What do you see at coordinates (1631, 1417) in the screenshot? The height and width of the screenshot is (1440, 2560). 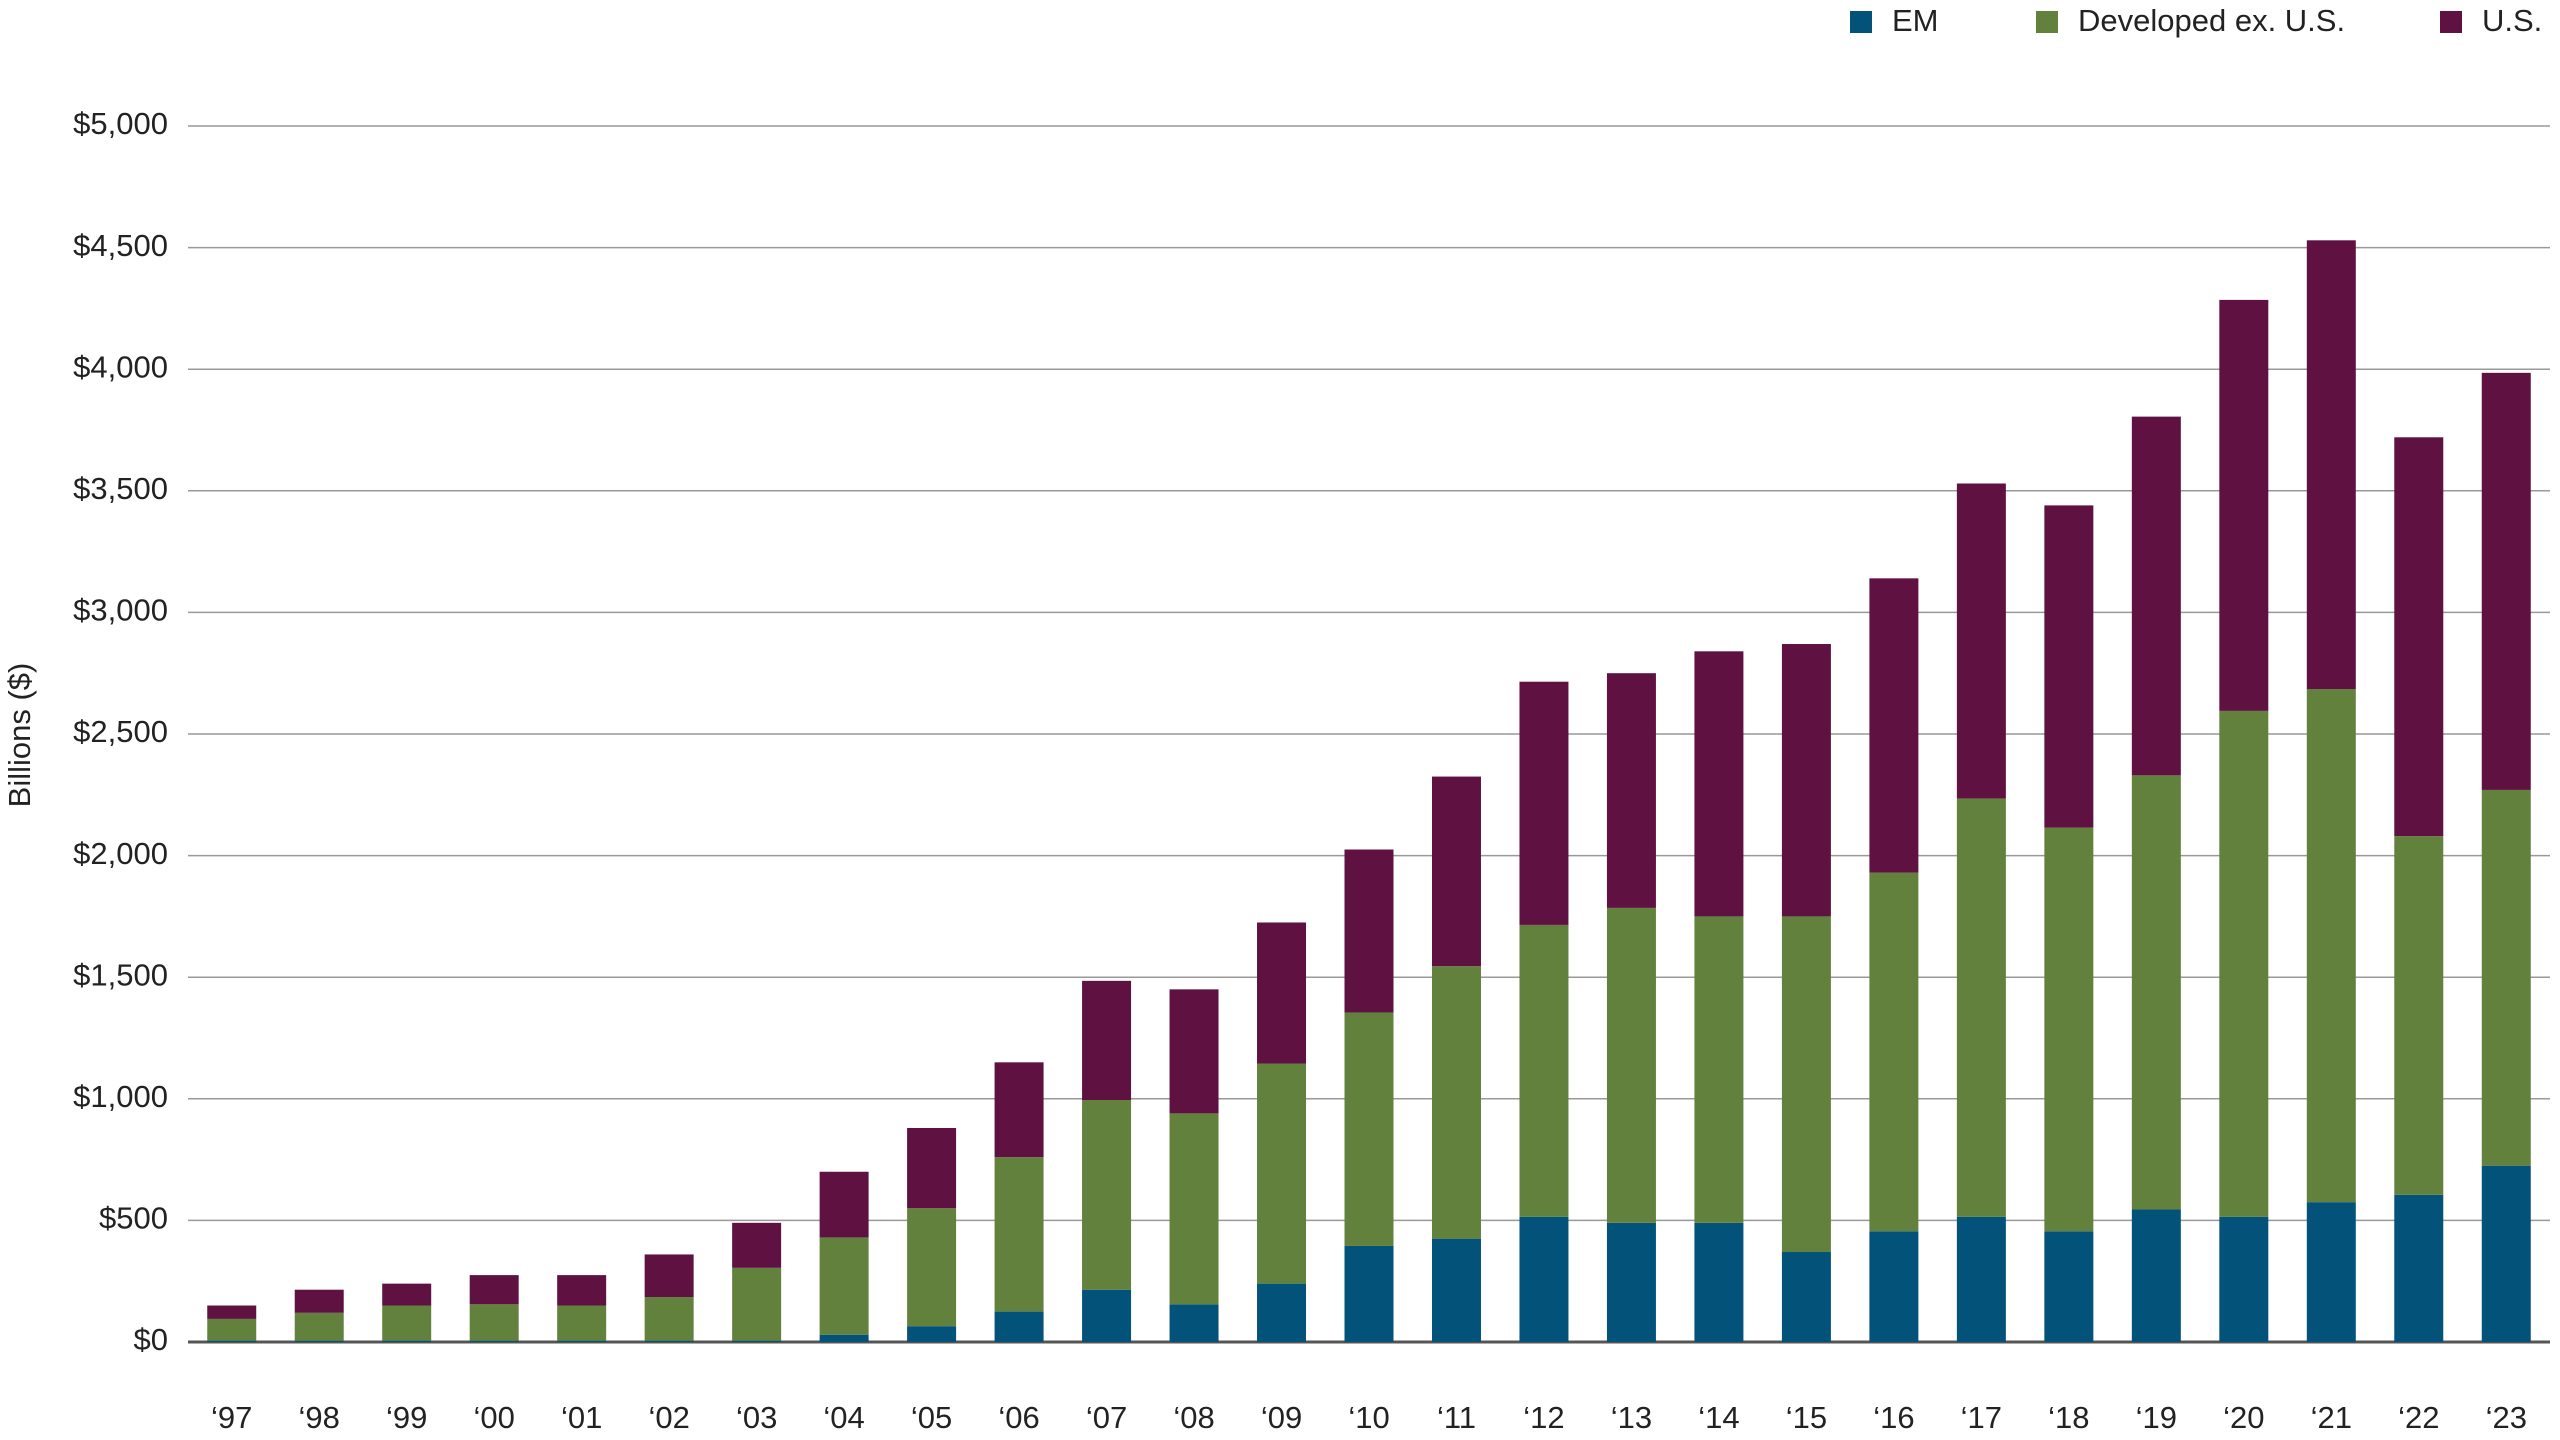 I see `x-tick-label: ‘13` at bounding box center [1631, 1417].